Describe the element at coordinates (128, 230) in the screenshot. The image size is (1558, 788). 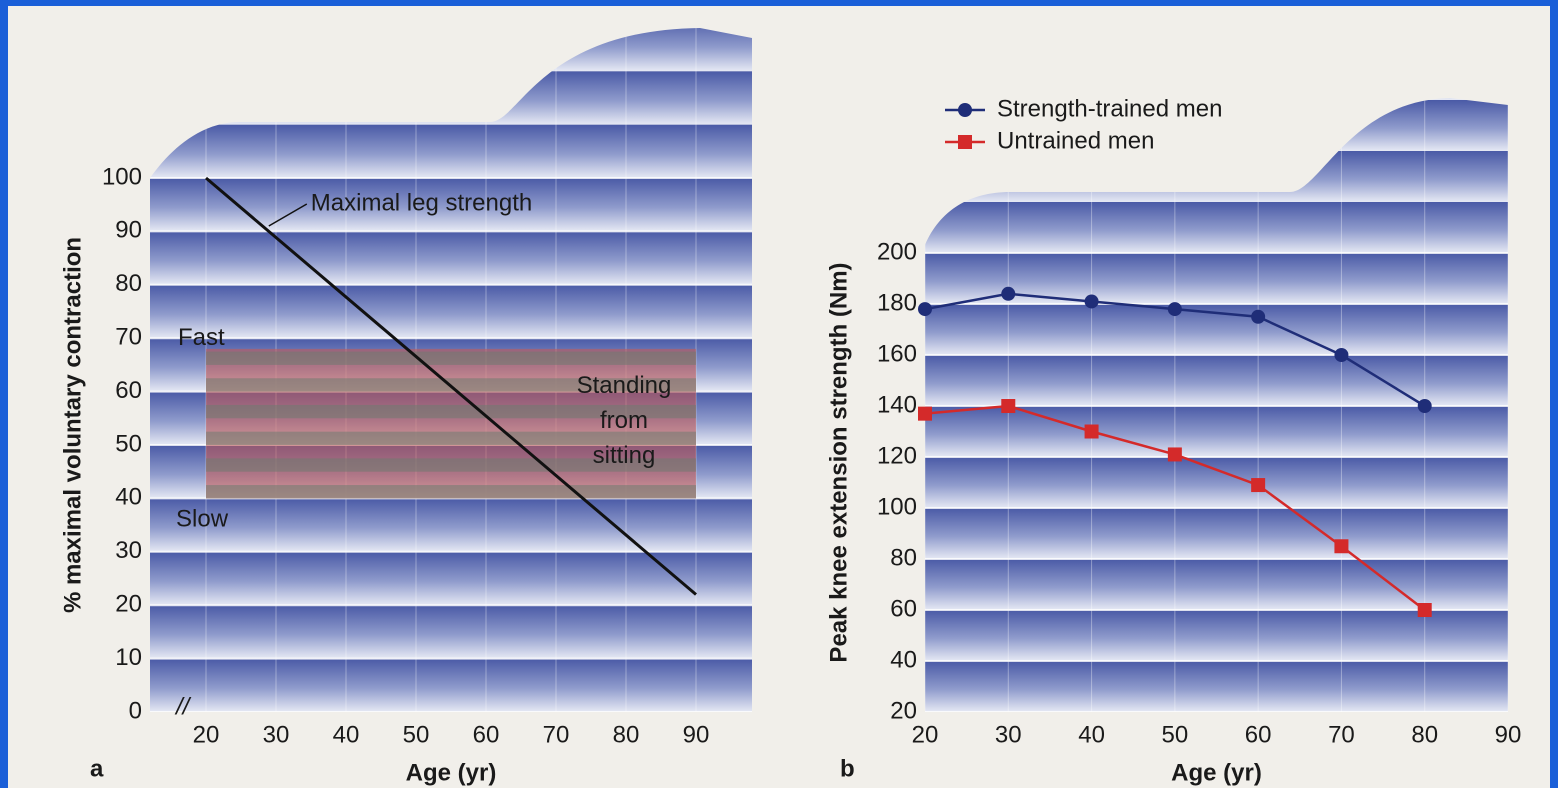
I see `y-tick-label: 90` at that location.